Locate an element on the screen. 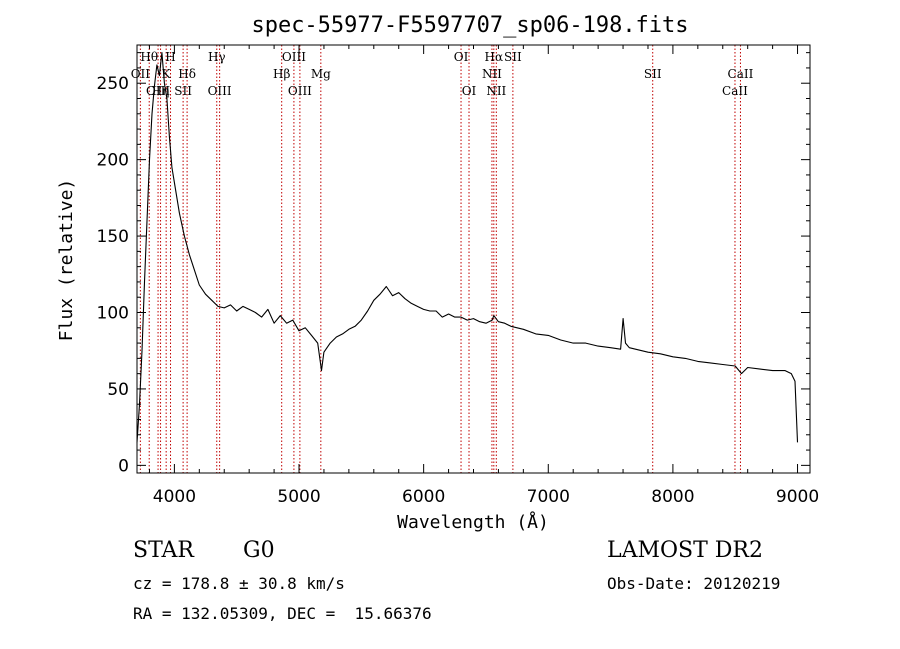 The image size is (900, 649). y-axis-label: Flux (relative) is located at coordinates (66, 260).